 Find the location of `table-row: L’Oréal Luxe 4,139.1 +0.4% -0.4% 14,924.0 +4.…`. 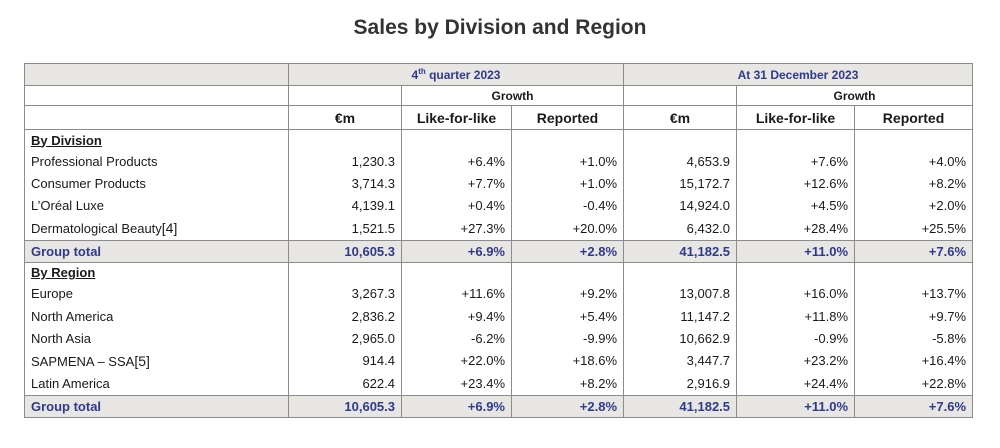

table-row: L’Oréal Luxe 4,139.1 +0.4% -0.4% 14,924.0 +4.… is located at coordinates (499, 206).